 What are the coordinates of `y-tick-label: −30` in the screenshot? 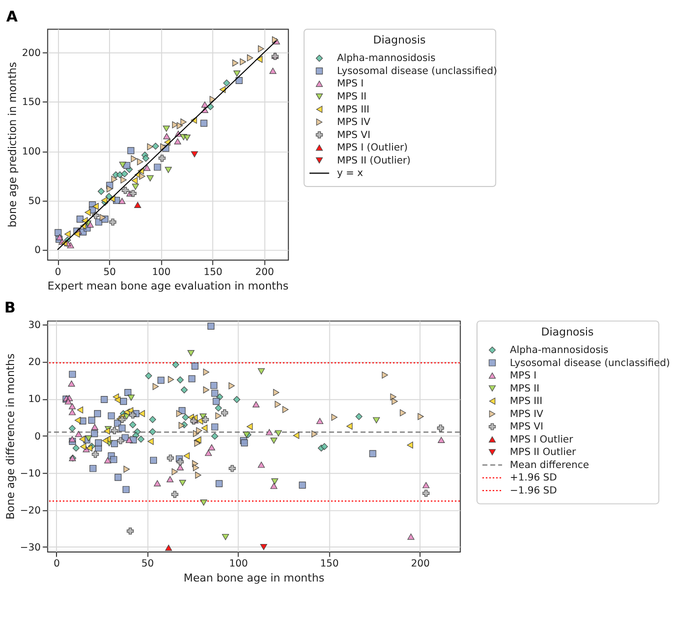 It's located at (30, 548).